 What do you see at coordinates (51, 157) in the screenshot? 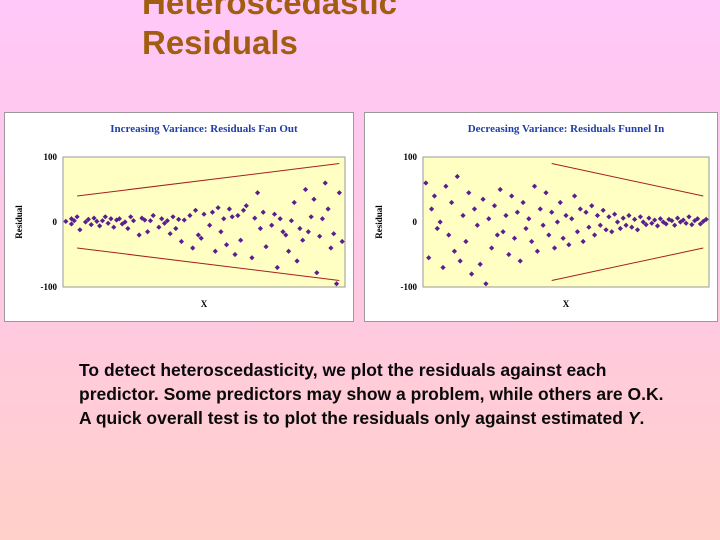
I see `chart0-y-tick-label: 100` at bounding box center [51, 157].